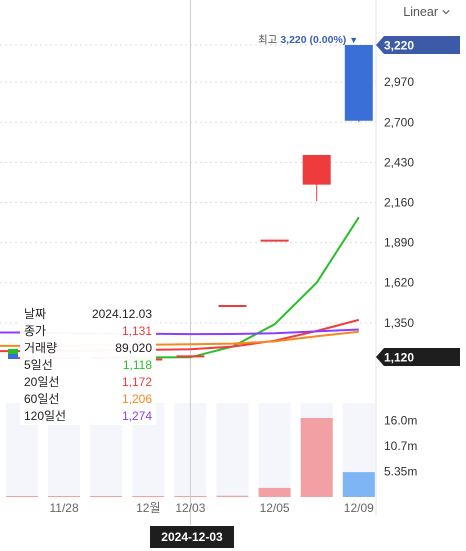 The height and width of the screenshot is (551, 466). What do you see at coordinates (399, 122) in the screenshot?
I see `price-tick-label: 2,700` at bounding box center [399, 122].